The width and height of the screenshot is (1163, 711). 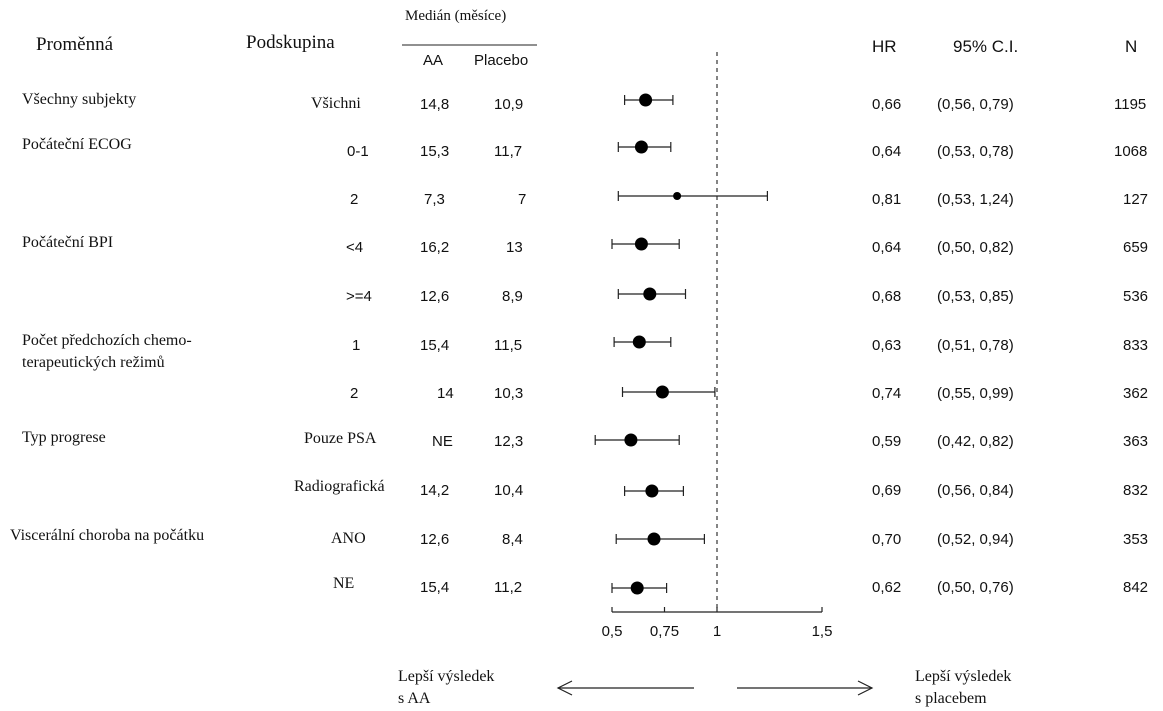 I want to click on x-tick-label: 0,5, so click(x=612, y=631).